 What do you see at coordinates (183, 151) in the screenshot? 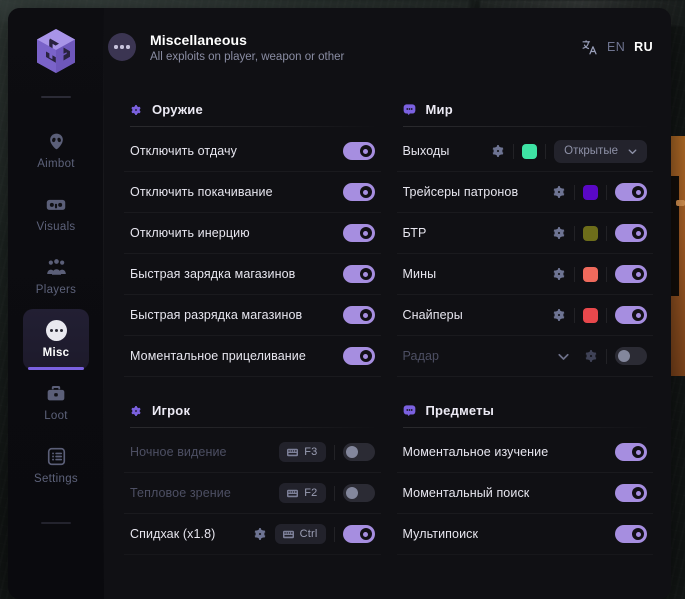
I see `setting-label: Отключить отдачу` at bounding box center [183, 151].